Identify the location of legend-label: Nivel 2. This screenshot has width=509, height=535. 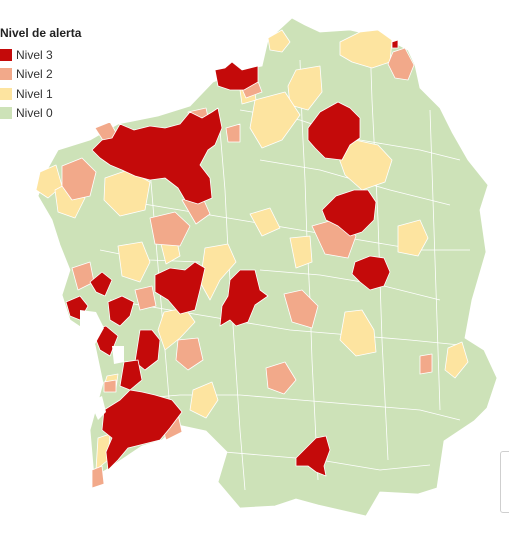
(34, 74).